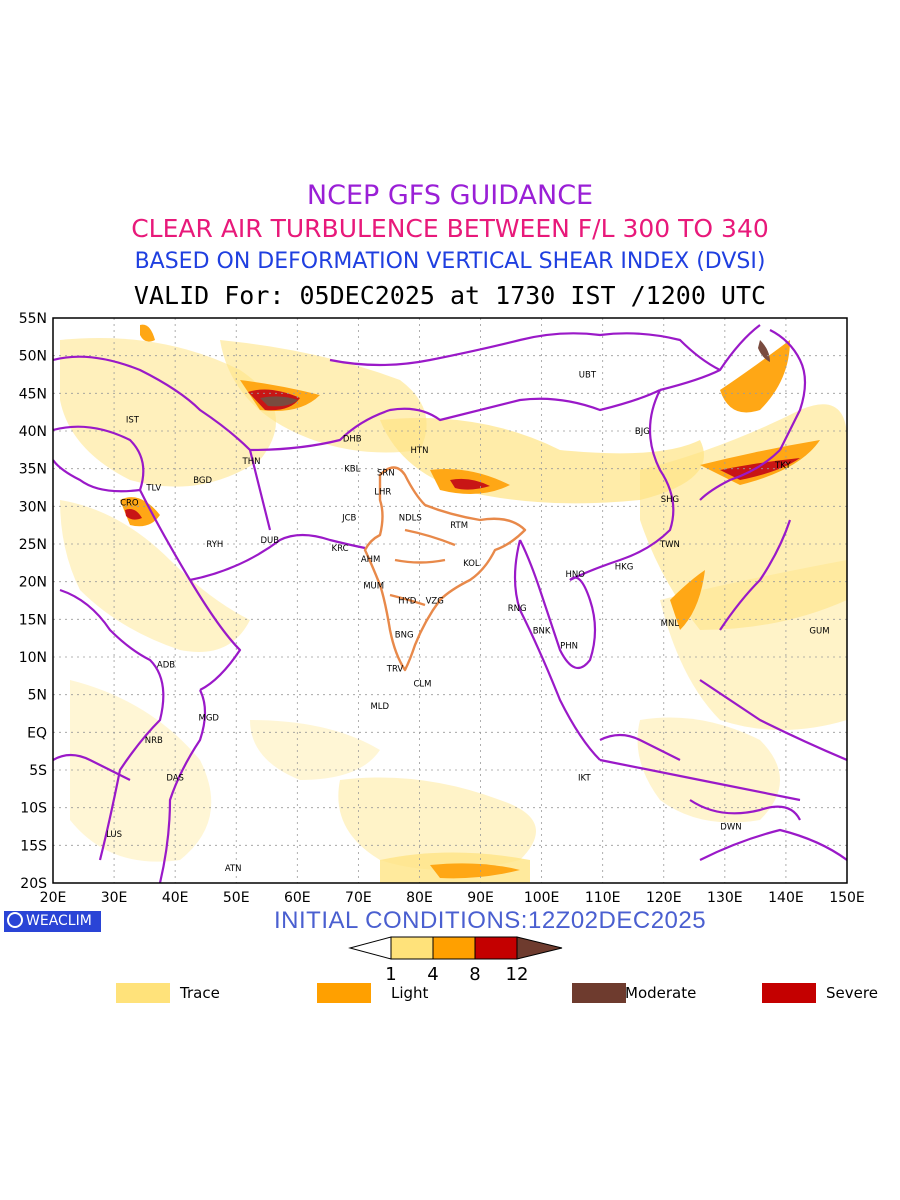  What do you see at coordinates (603, 897) in the screenshot?
I see `lon-tick-label: 110E` at bounding box center [603, 897].